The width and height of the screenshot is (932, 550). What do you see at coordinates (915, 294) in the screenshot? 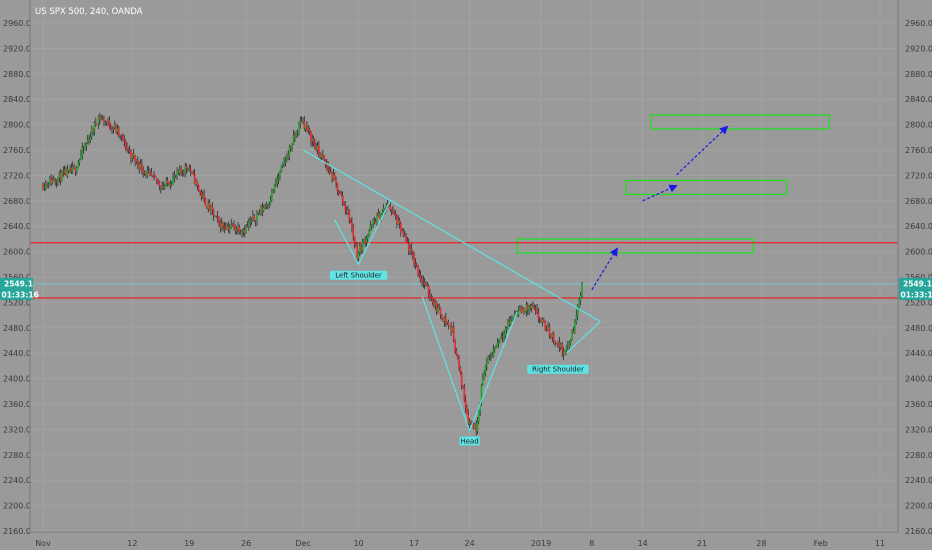
I see `countdown-badge-right` at bounding box center [915, 294].